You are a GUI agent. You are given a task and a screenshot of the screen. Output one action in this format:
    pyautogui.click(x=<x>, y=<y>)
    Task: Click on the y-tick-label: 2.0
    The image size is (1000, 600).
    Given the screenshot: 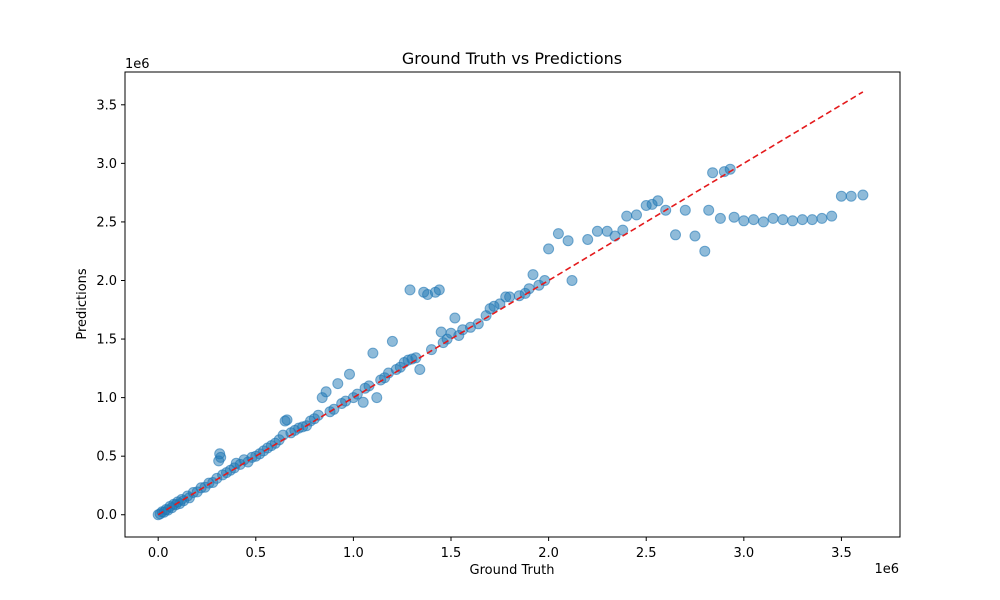 What is the action you would take?
    pyautogui.click(x=106, y=281)
    